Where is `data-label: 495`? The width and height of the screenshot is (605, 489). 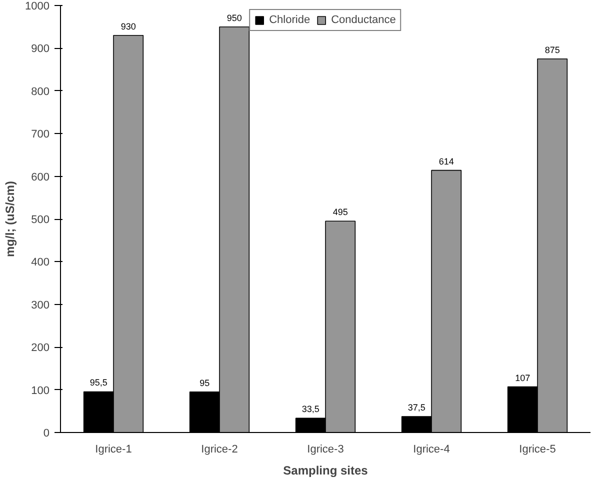 data-label: 495 is located at coordinates (340, 212).